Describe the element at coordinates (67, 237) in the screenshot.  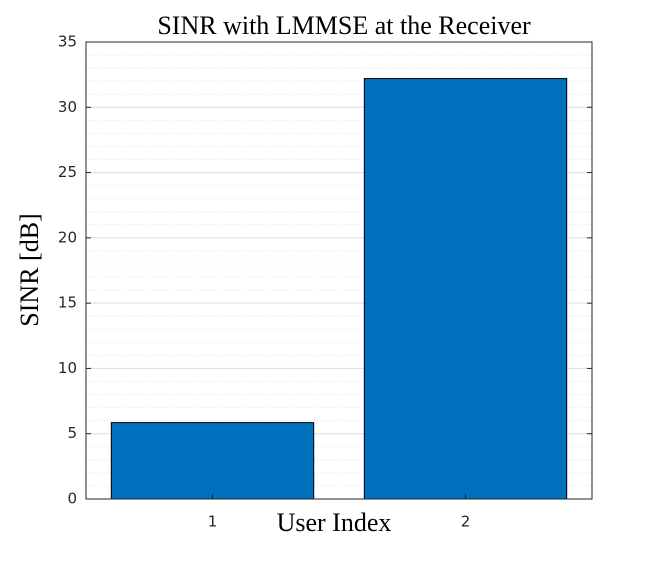
I see `y-tick-label: 20` at that location.